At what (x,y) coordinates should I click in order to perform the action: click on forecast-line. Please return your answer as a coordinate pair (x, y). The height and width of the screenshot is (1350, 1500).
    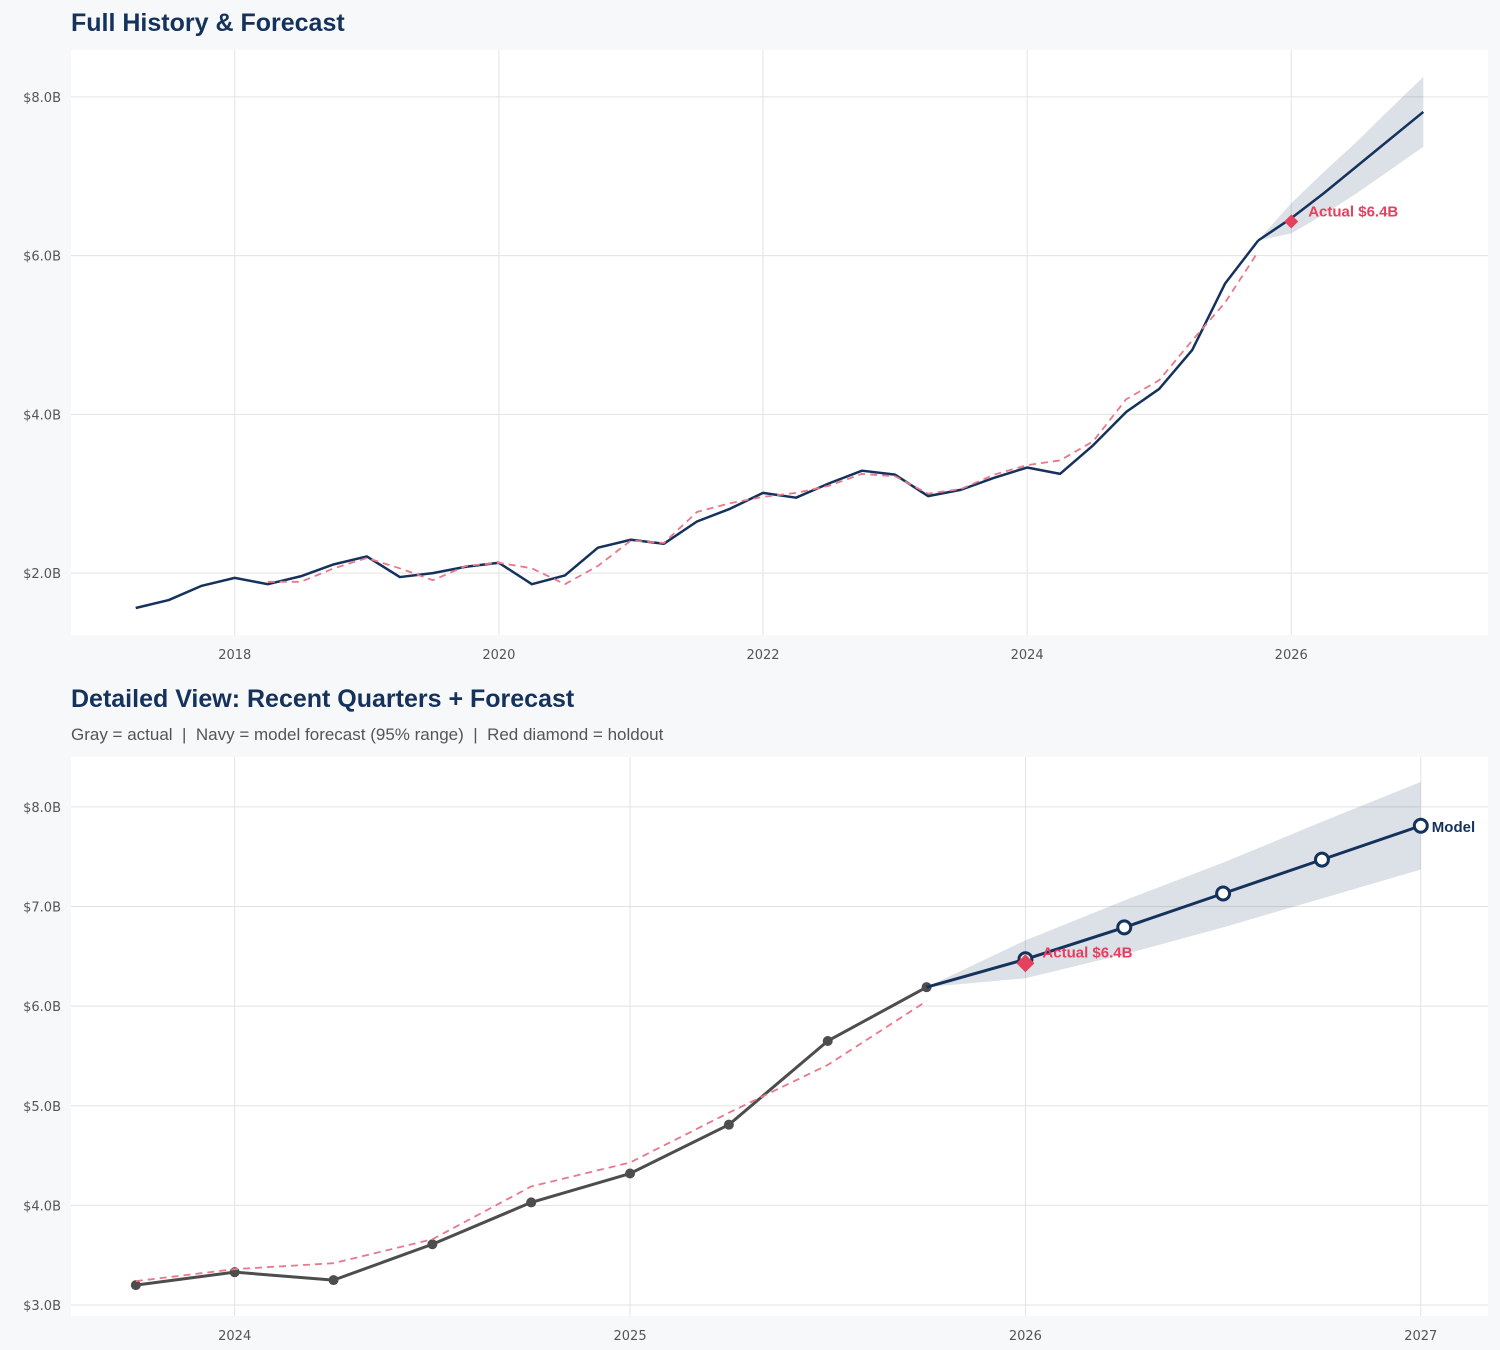
    Looking at the image, I should click on (1174, 906).